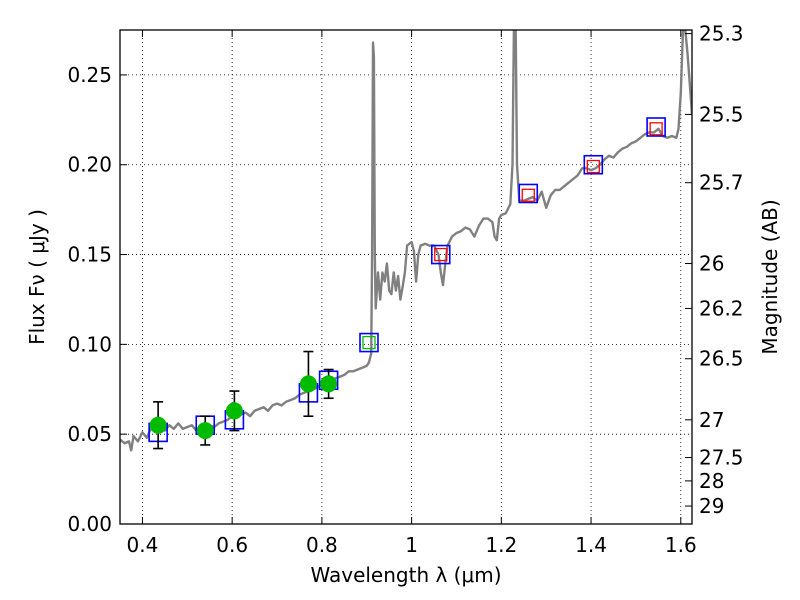 The height and width of the screenshot is (600, 800). I want to click on y2-tick-label: 29, so click(711, 506).